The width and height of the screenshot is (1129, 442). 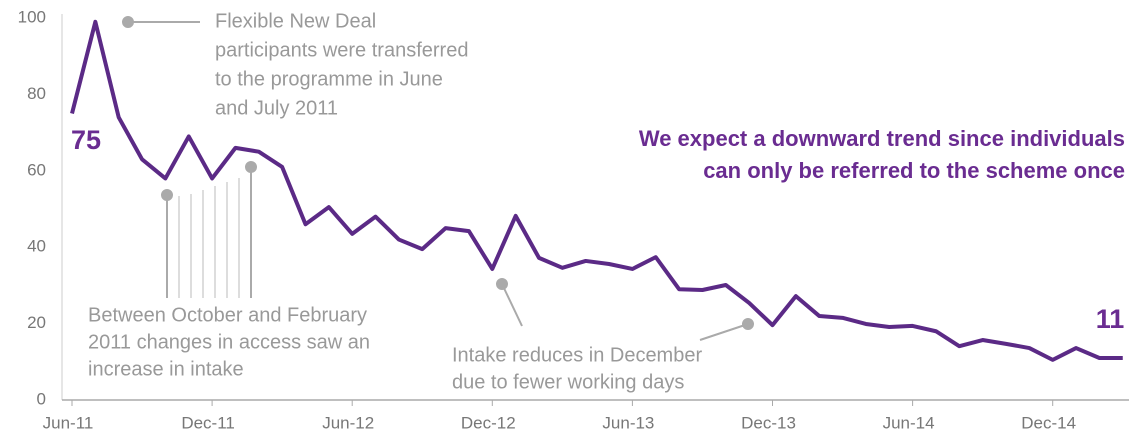 I want to click on annotation: Between October and February, so click(x=227, y=315).